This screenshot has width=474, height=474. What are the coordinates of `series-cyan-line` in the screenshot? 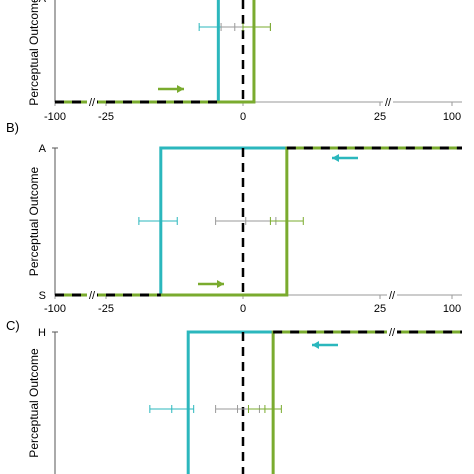 It's located at (137, 52).